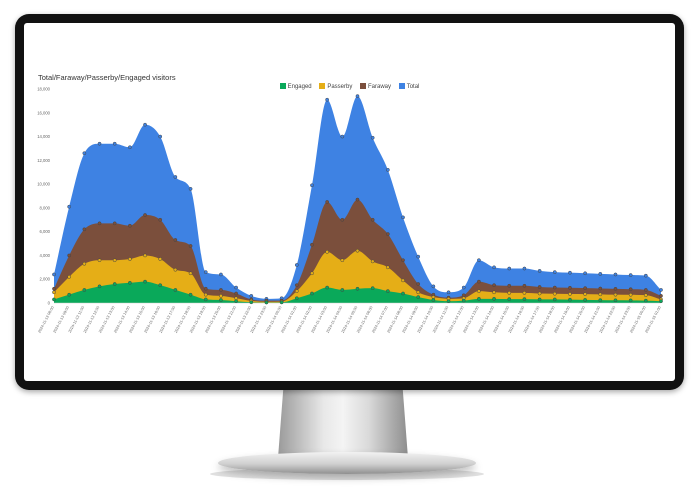  Describe the element at coordinates (299, 87) in the screenshot. I see `legend-label-engaged: Engaged` at that location.